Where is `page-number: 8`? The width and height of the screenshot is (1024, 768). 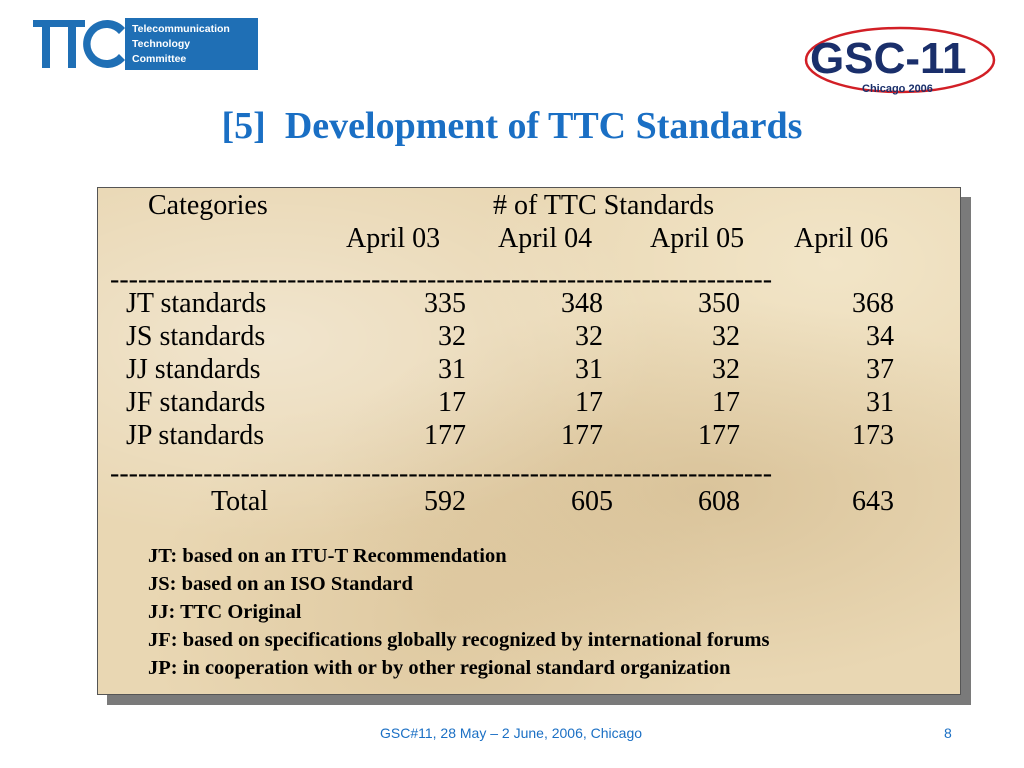
page-number: 8 is located at coordinates (948, 733).